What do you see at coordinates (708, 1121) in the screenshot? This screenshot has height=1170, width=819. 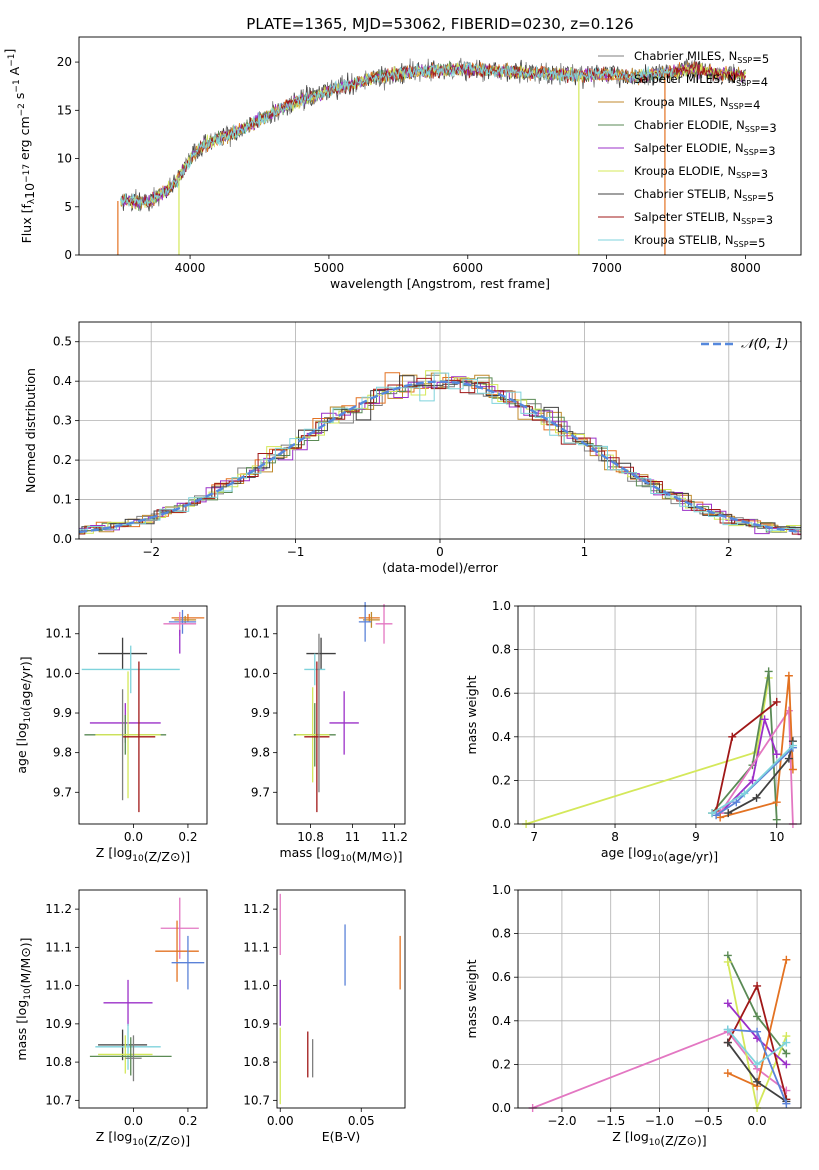 I see `x-tick-label: −0.5` at bounding box center [708, 1121].